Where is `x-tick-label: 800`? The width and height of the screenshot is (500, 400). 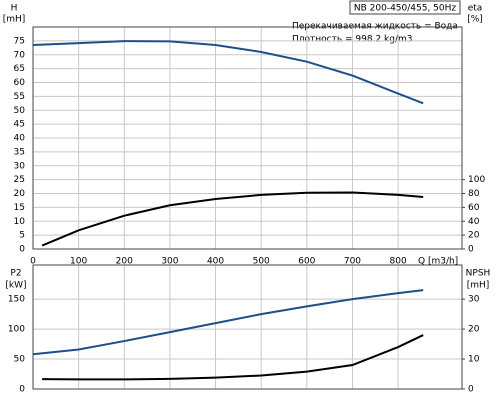 x-tick-label: 800 is located at coordinates (398, 262).